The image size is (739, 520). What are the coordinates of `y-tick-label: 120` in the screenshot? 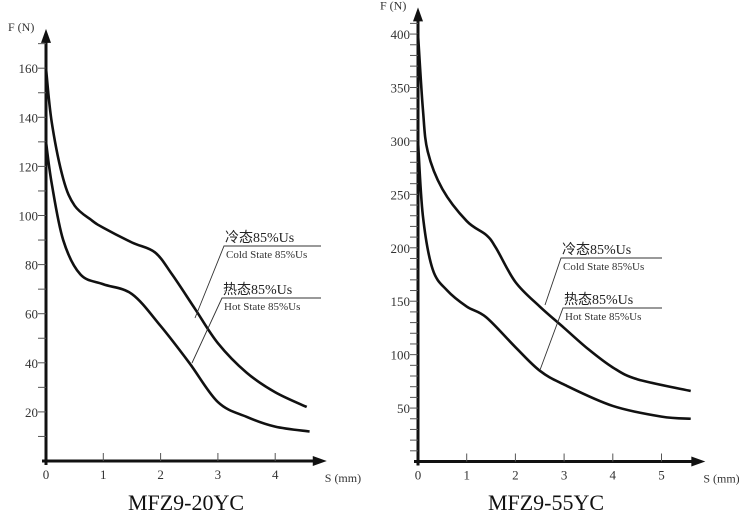 It's located at (29, 166).